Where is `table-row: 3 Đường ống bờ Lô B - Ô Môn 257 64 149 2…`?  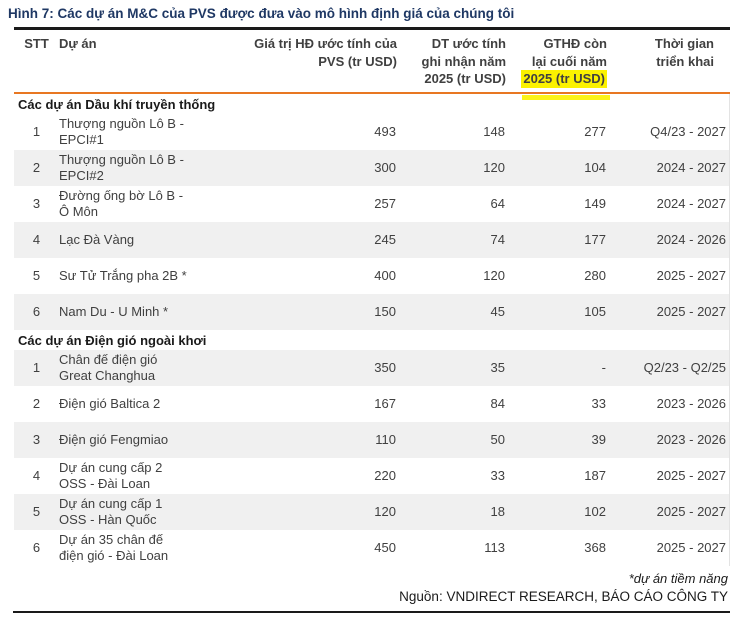 table-row: 3 Đường ống bờ Lô B - Ô Môn 257 64 149 2… is located at coordinates (371, 204).